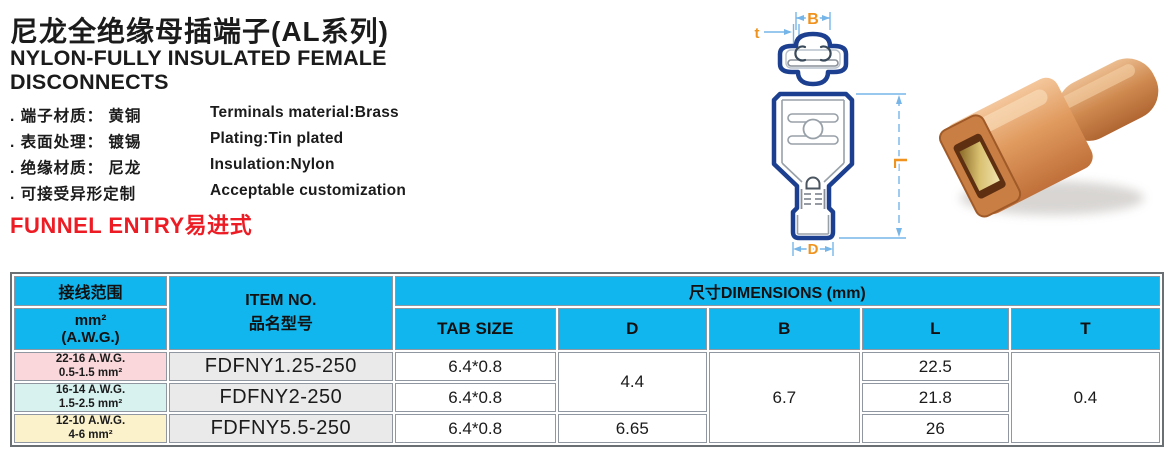 The width and height of the screenshot is (1176, 456). I want to click on page-title-english: NYLON-FULLY INSULATED FEMALE DISCONNECTS, so click(198, 70).